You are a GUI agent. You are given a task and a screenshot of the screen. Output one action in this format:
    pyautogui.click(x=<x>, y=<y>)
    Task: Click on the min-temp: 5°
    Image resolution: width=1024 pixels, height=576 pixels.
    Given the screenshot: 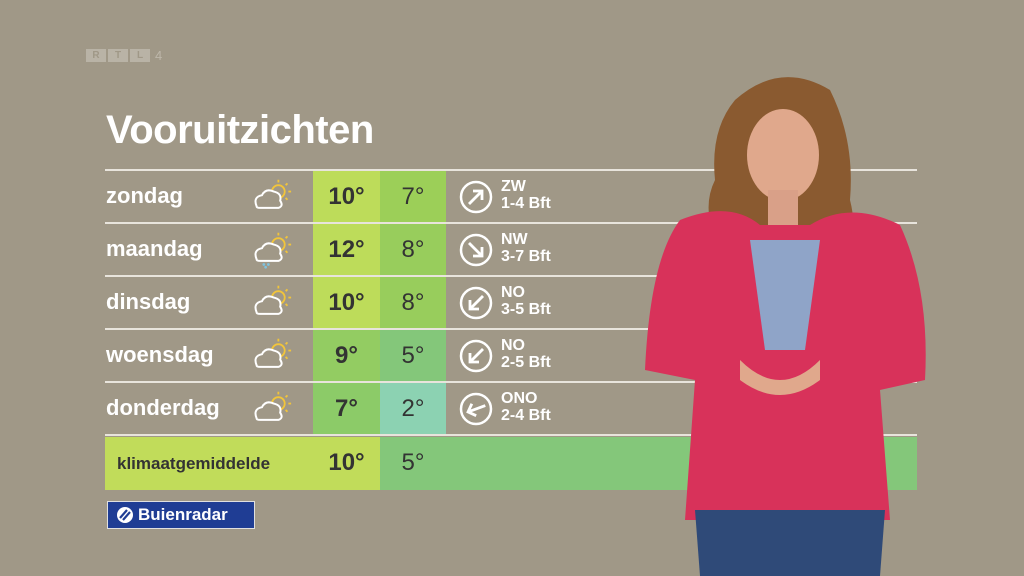 What is the action you would take?
    pyautogui.click(x=413, y=356)
    